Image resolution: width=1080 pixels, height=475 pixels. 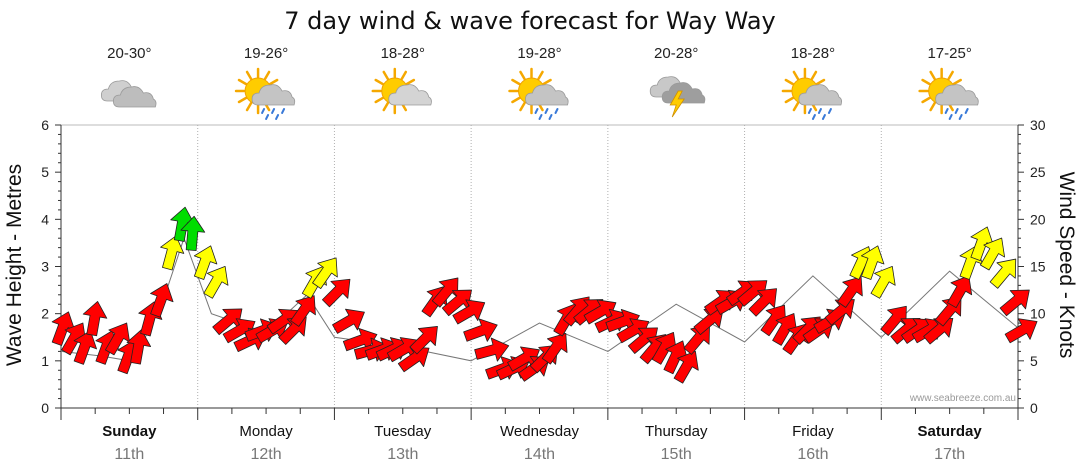 What do you see at coordinates (1038, 172) in the screenshot?
I see `y-right-tick-label: 25` at bounding box center [1038, 172].